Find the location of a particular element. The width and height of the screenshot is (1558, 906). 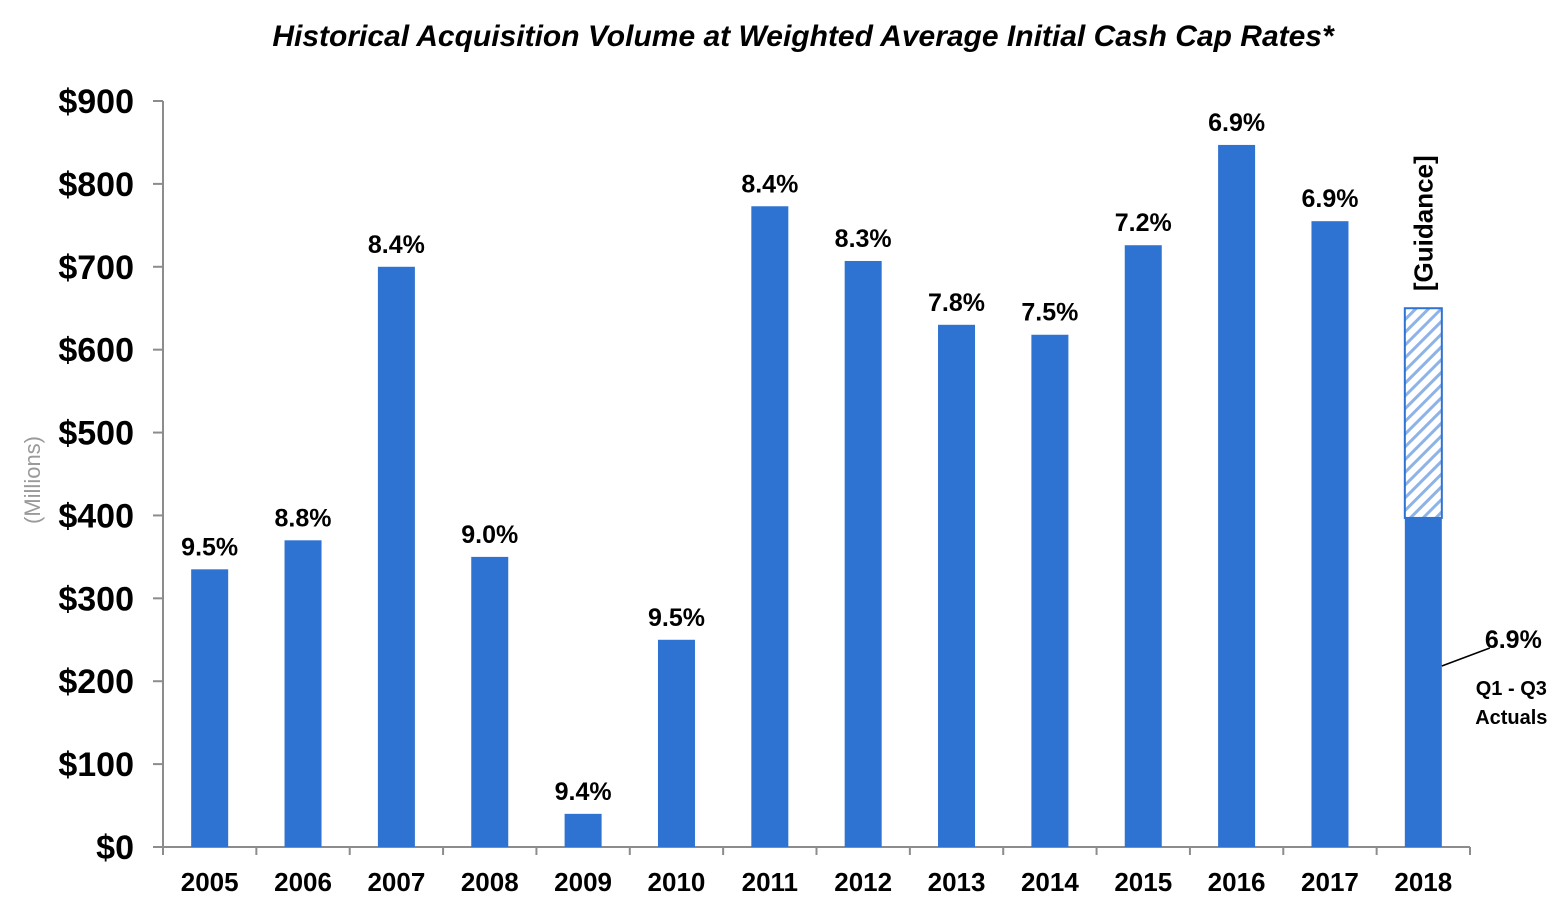

bar-2005 is located at coordinates (210, 708).